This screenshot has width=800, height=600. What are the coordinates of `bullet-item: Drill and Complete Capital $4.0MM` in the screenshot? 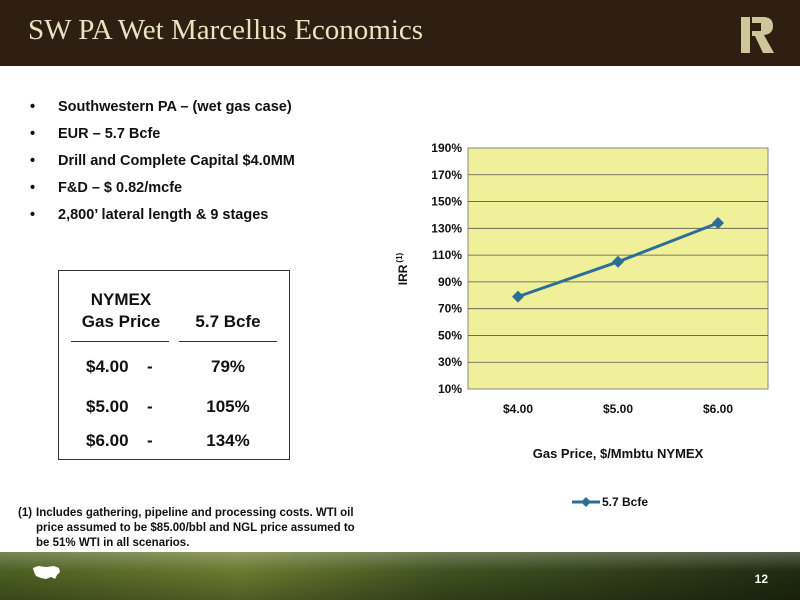 It's located at (161, 161).